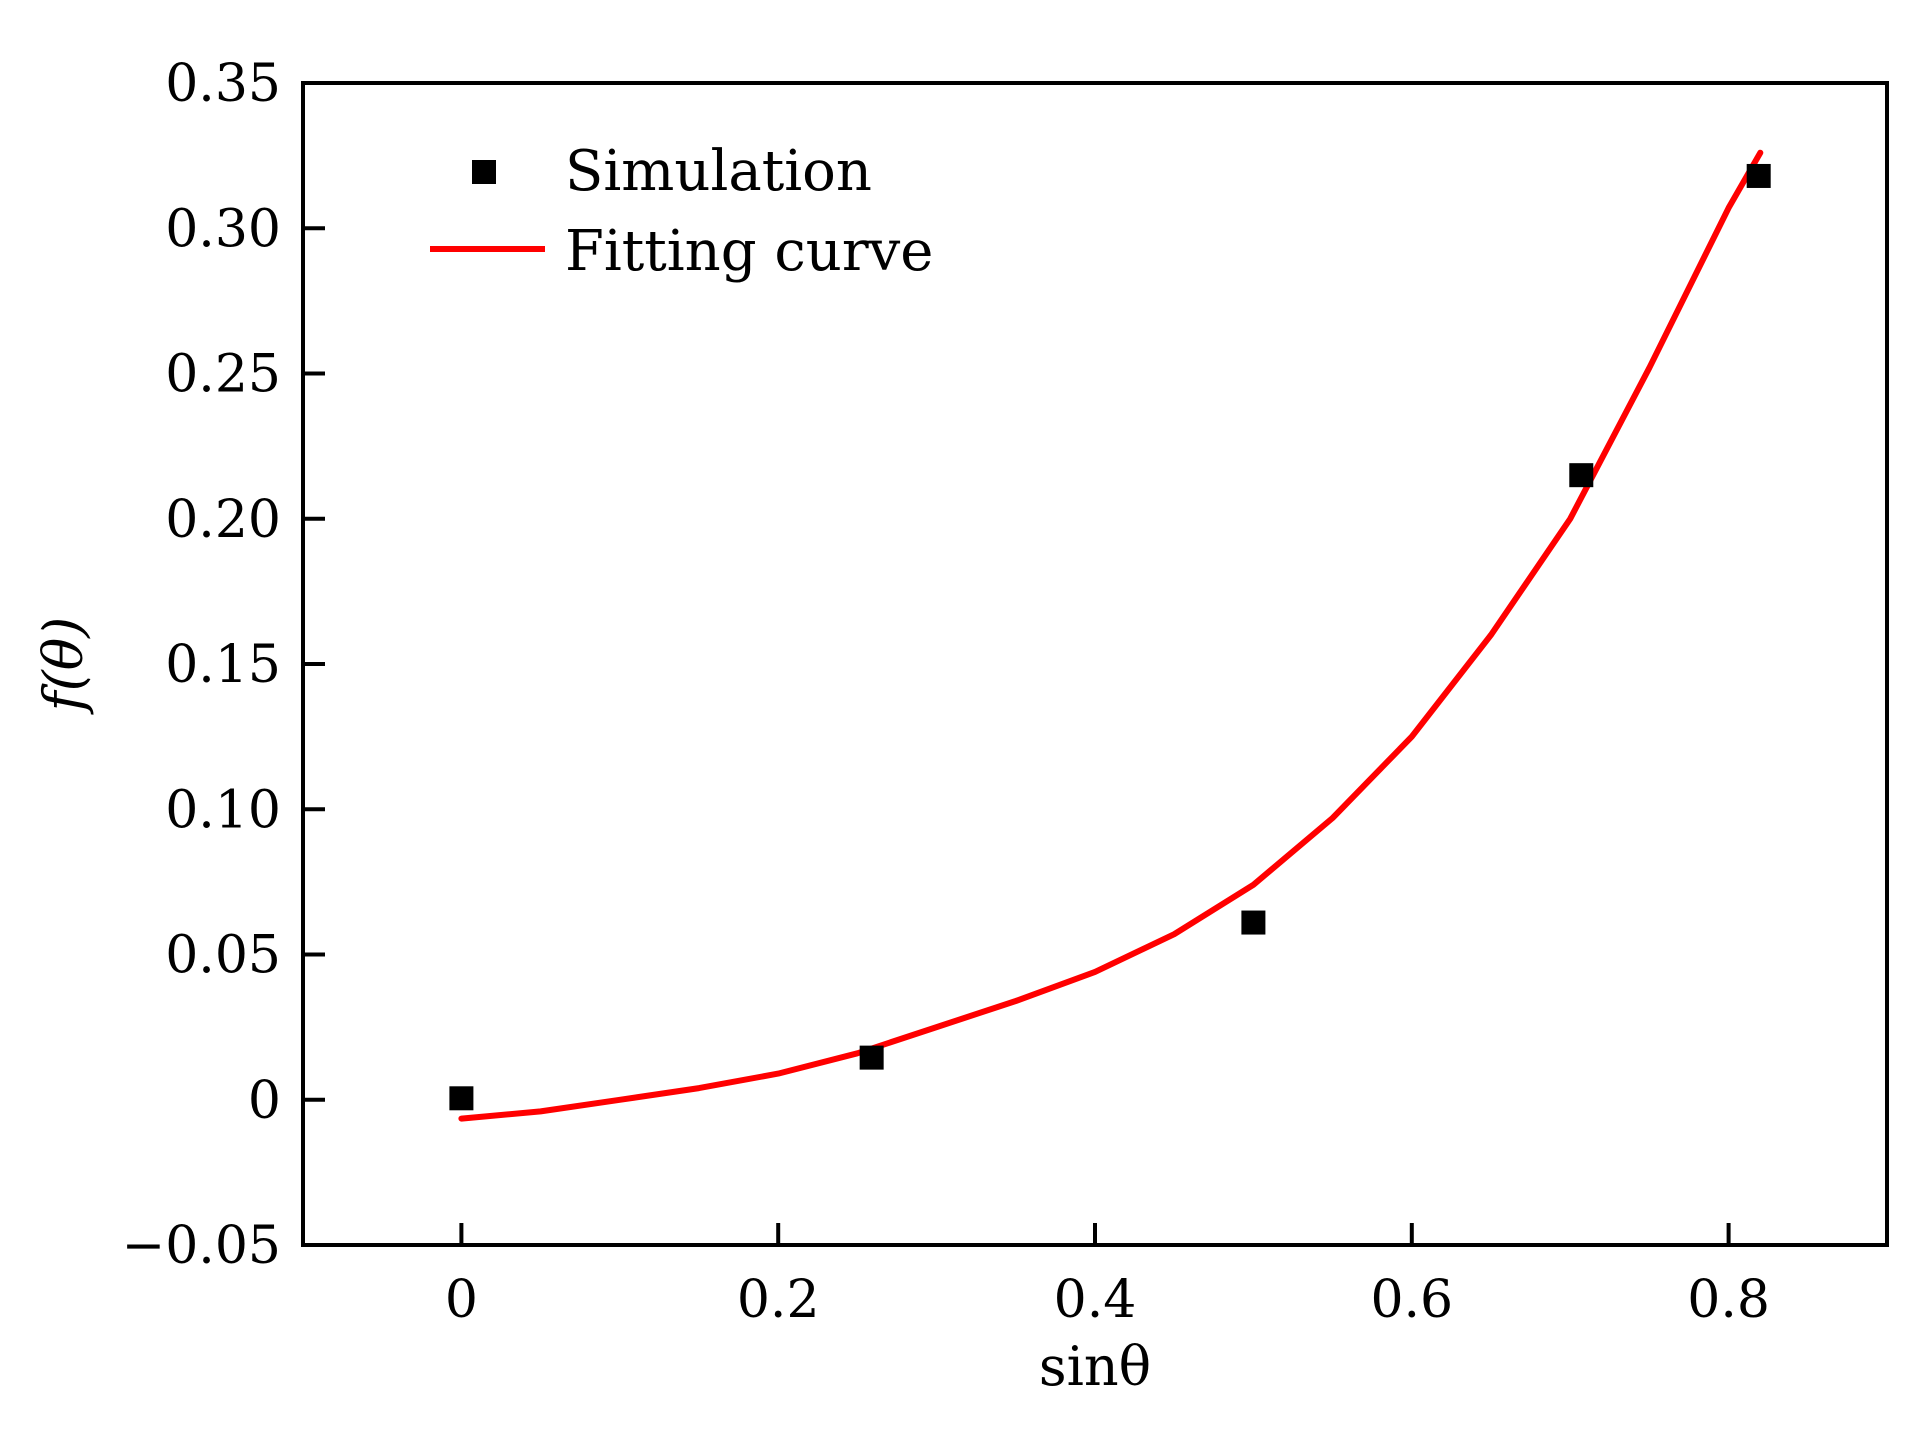  Describe the element at coordinates (681, 211) in the screenshot. I see `legend: Simulation Fitting curve` at that location.